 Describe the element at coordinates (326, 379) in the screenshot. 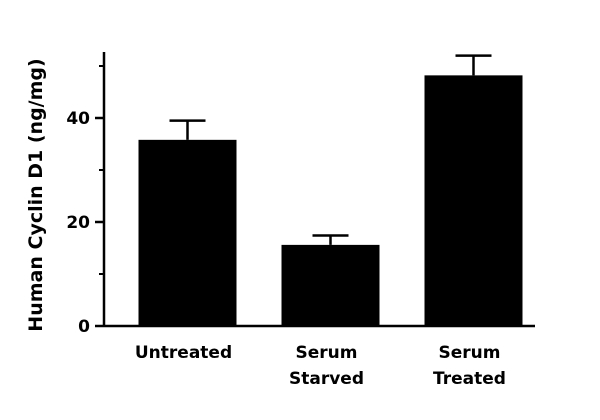

I see `x-category-label: Starved` at that location.